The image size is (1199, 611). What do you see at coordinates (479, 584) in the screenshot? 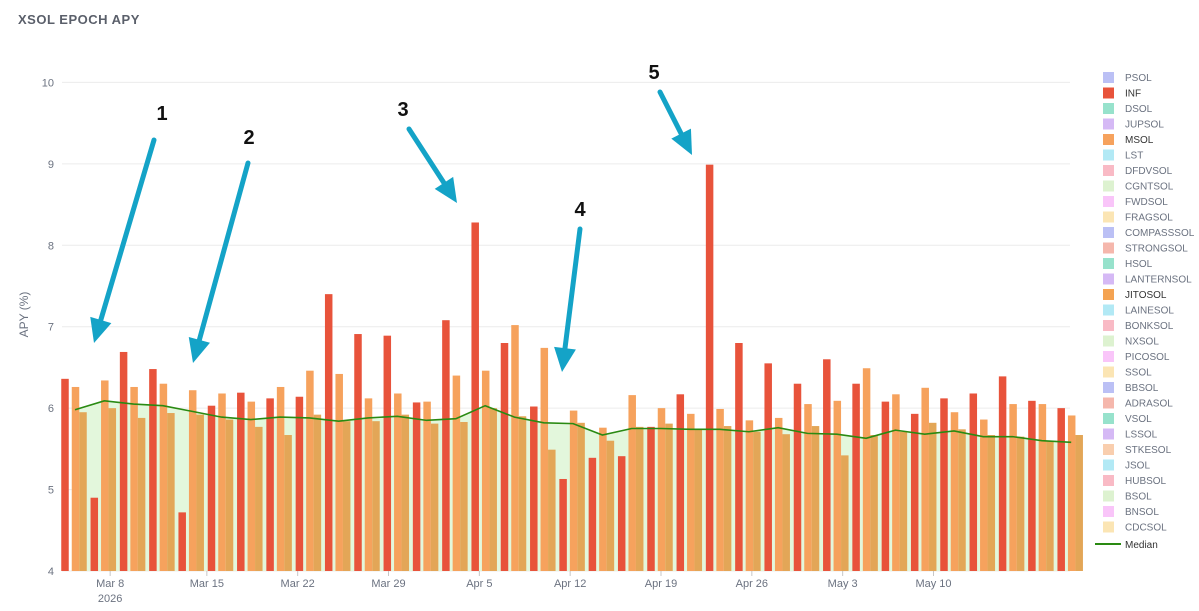
I see `x-tick-label: Apr 5` at bounding box center [479, 584].